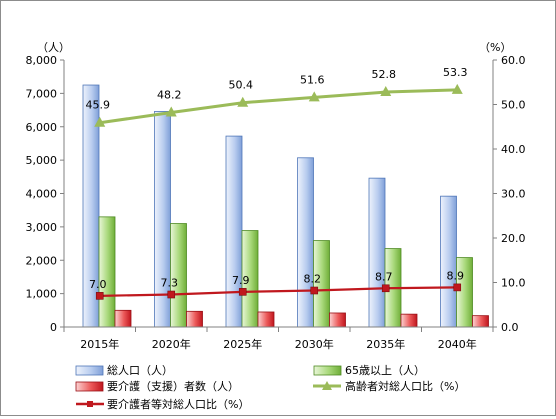 The height and width of the screenshot is (419, 556). Describe the element at coordinates (42, 160) in the screenshot. I see `left-axis-tick-label: 5,000` at that location.